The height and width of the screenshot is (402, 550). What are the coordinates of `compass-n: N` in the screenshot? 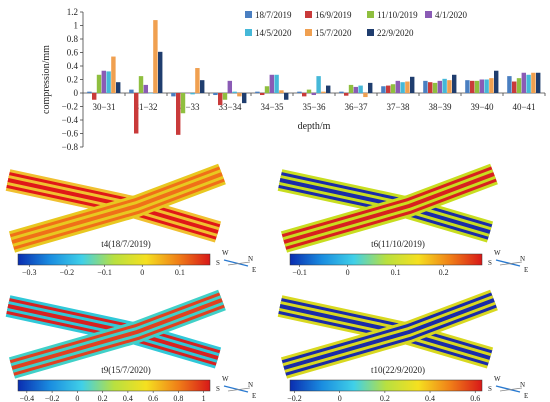 It's located at (522, 385).